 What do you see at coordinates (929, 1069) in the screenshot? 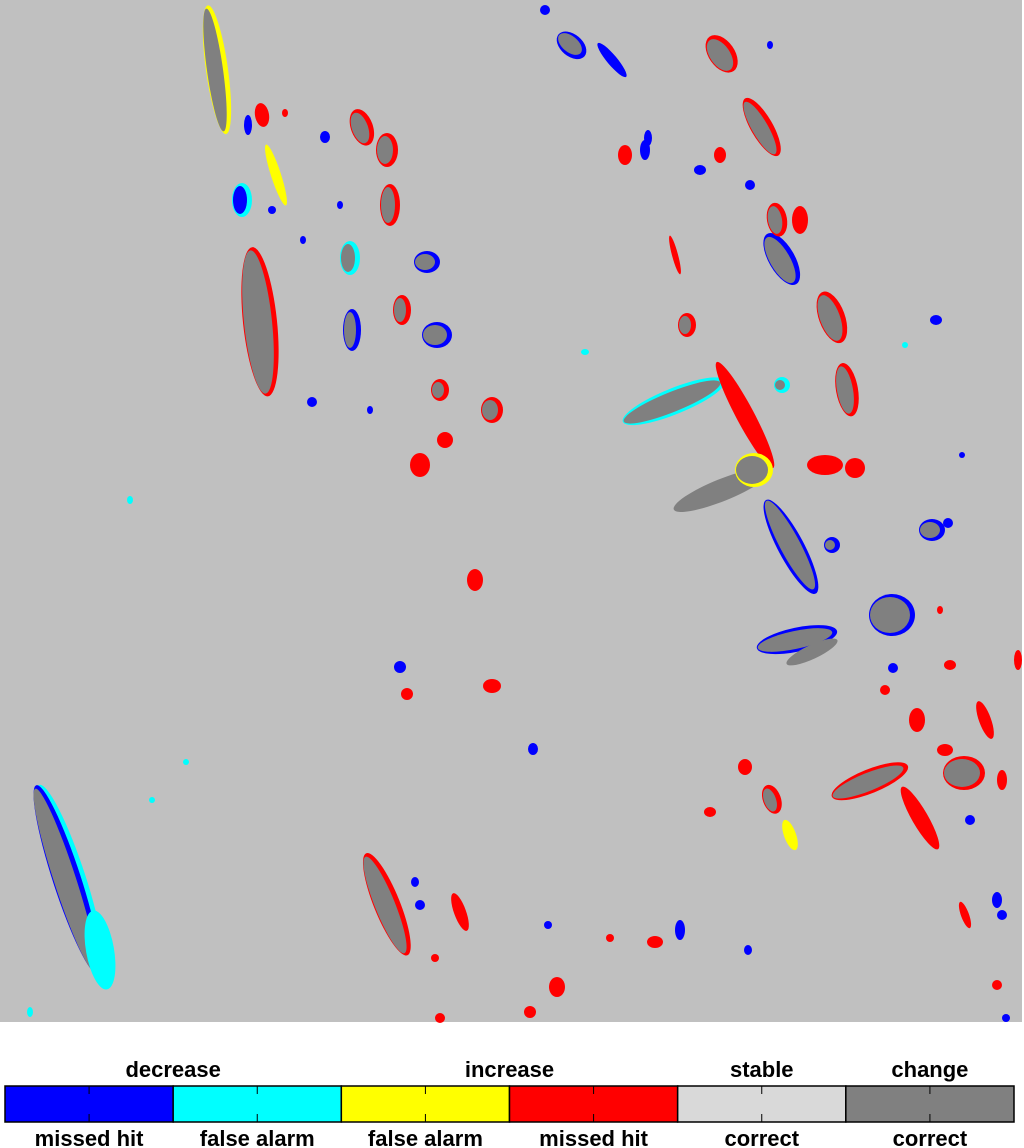
I see `legend-group-label: change` at bounding box center [929, 1069].